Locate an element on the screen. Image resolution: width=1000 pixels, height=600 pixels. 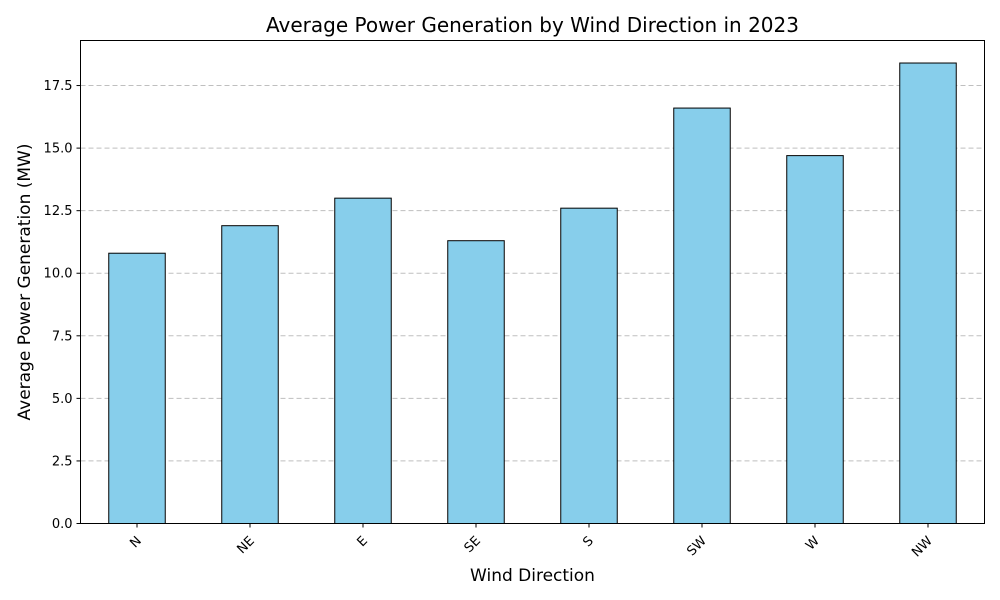
bar-sw is located at coordinates (702, 315).